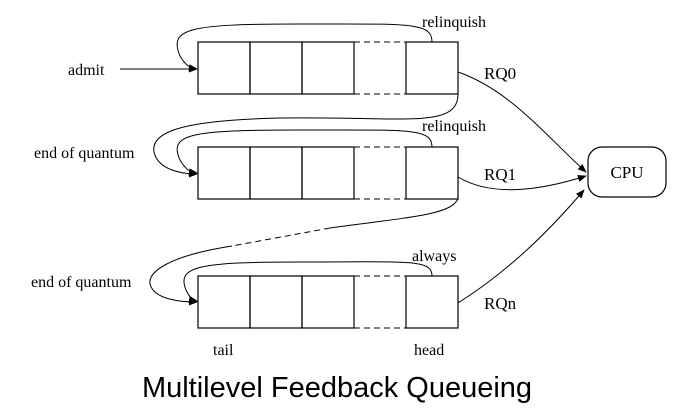 This screenshot has width=675, height=417. Describe the element at coordinates (337, 388) in the screenshot. I see `diagram-title: Multilevel Feedback Queueing` at that location.